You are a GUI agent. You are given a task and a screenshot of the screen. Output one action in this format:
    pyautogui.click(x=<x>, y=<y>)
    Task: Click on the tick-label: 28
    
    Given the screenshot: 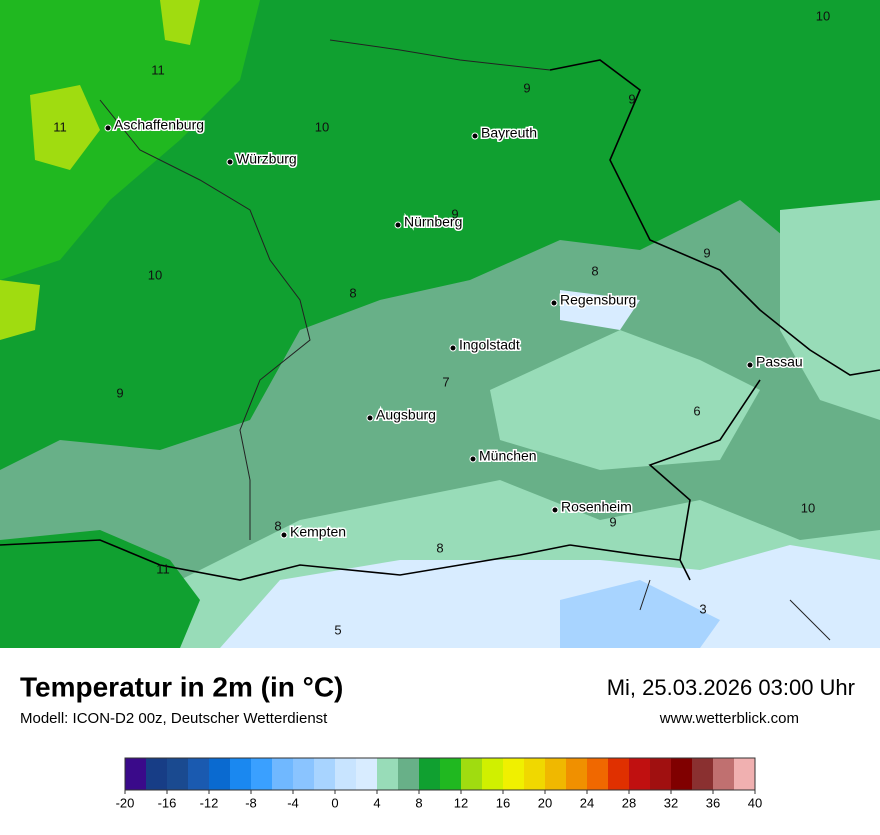 What is the action you would take?
    pyautogui.click(x=629, y=802)
    